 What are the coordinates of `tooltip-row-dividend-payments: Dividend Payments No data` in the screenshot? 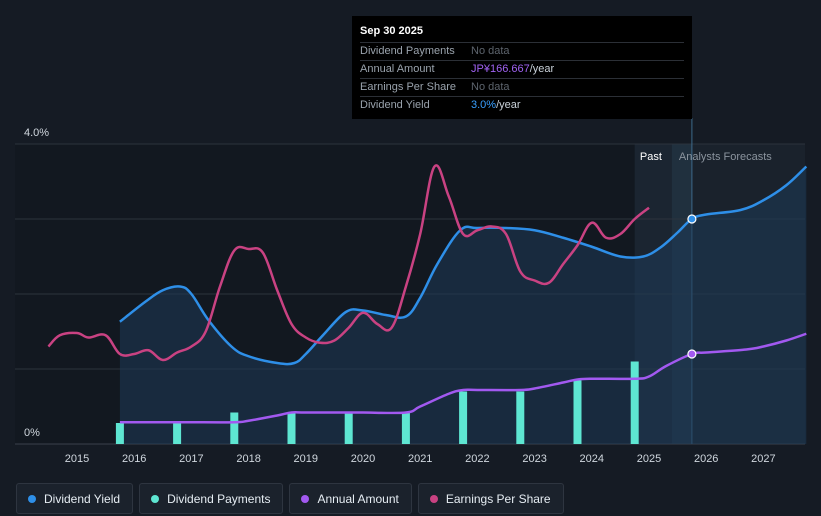 It's located at (522, 51).